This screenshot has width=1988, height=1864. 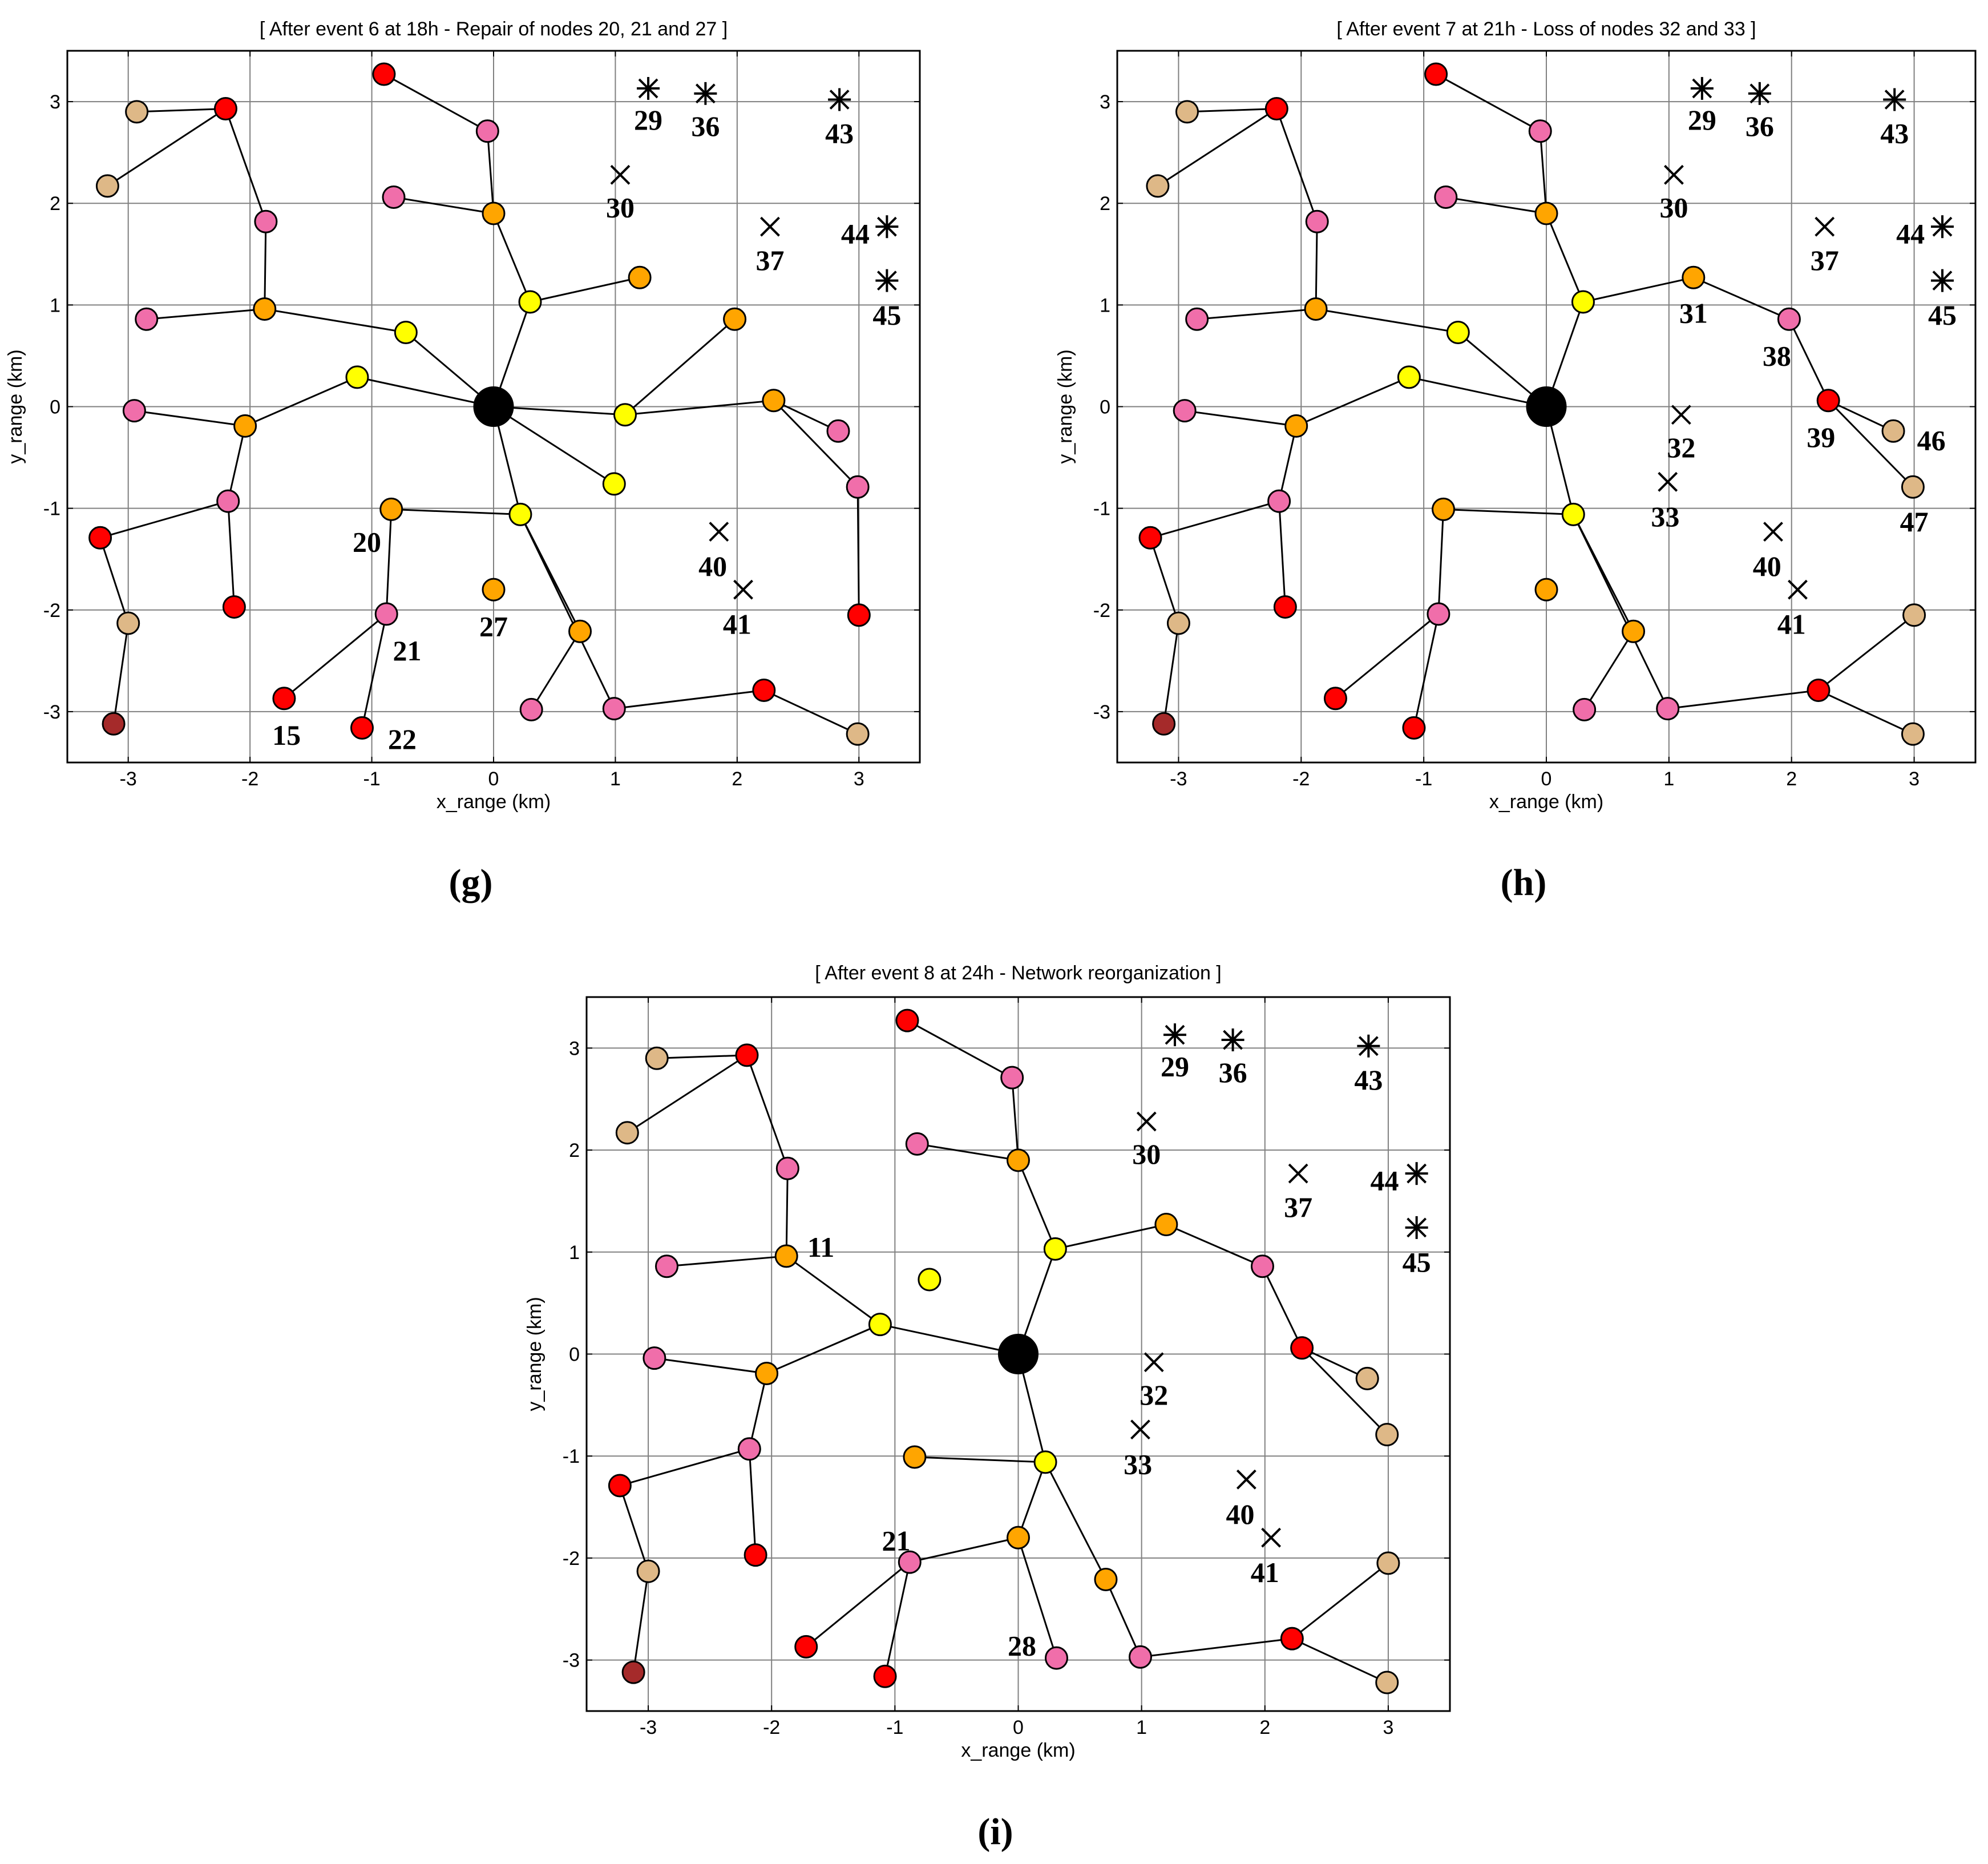 I want to click on panel-caption: (h), so click(x=1524, y=882).